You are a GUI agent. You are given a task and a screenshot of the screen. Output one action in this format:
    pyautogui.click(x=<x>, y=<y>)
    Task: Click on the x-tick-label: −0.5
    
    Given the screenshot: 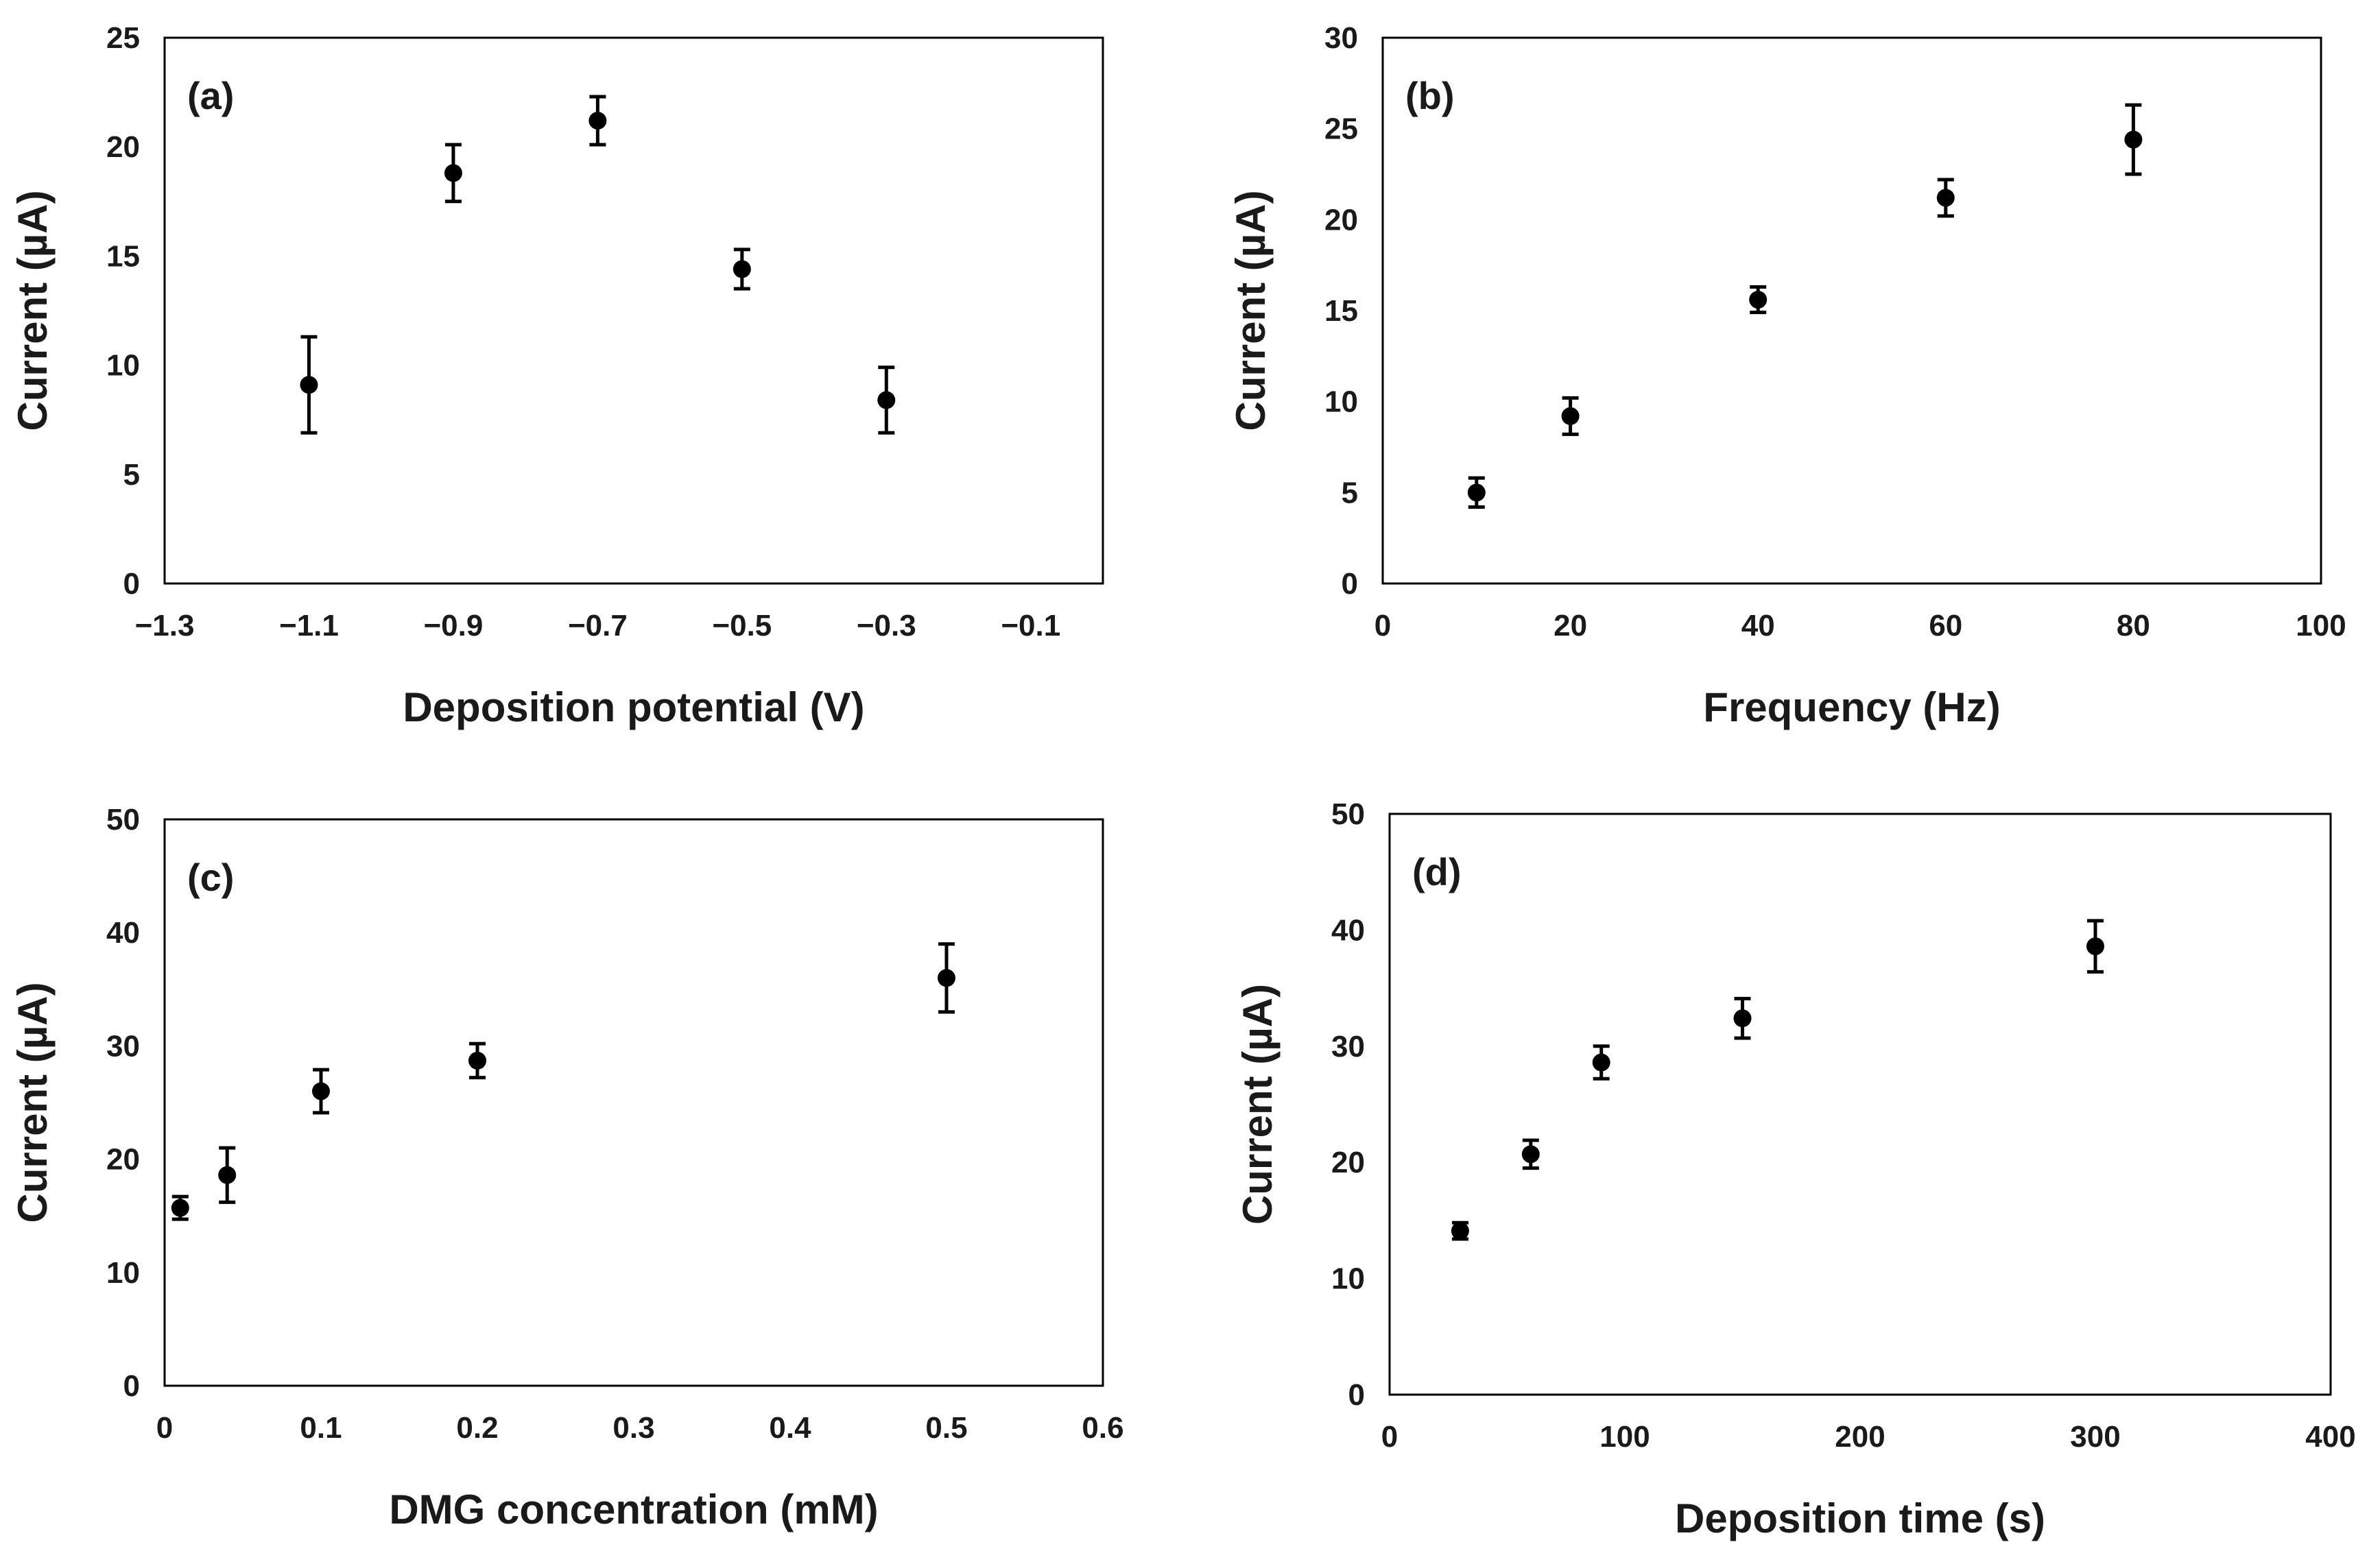 What is the action you would take?
    pyautogui.click(x=742, y=625)
    